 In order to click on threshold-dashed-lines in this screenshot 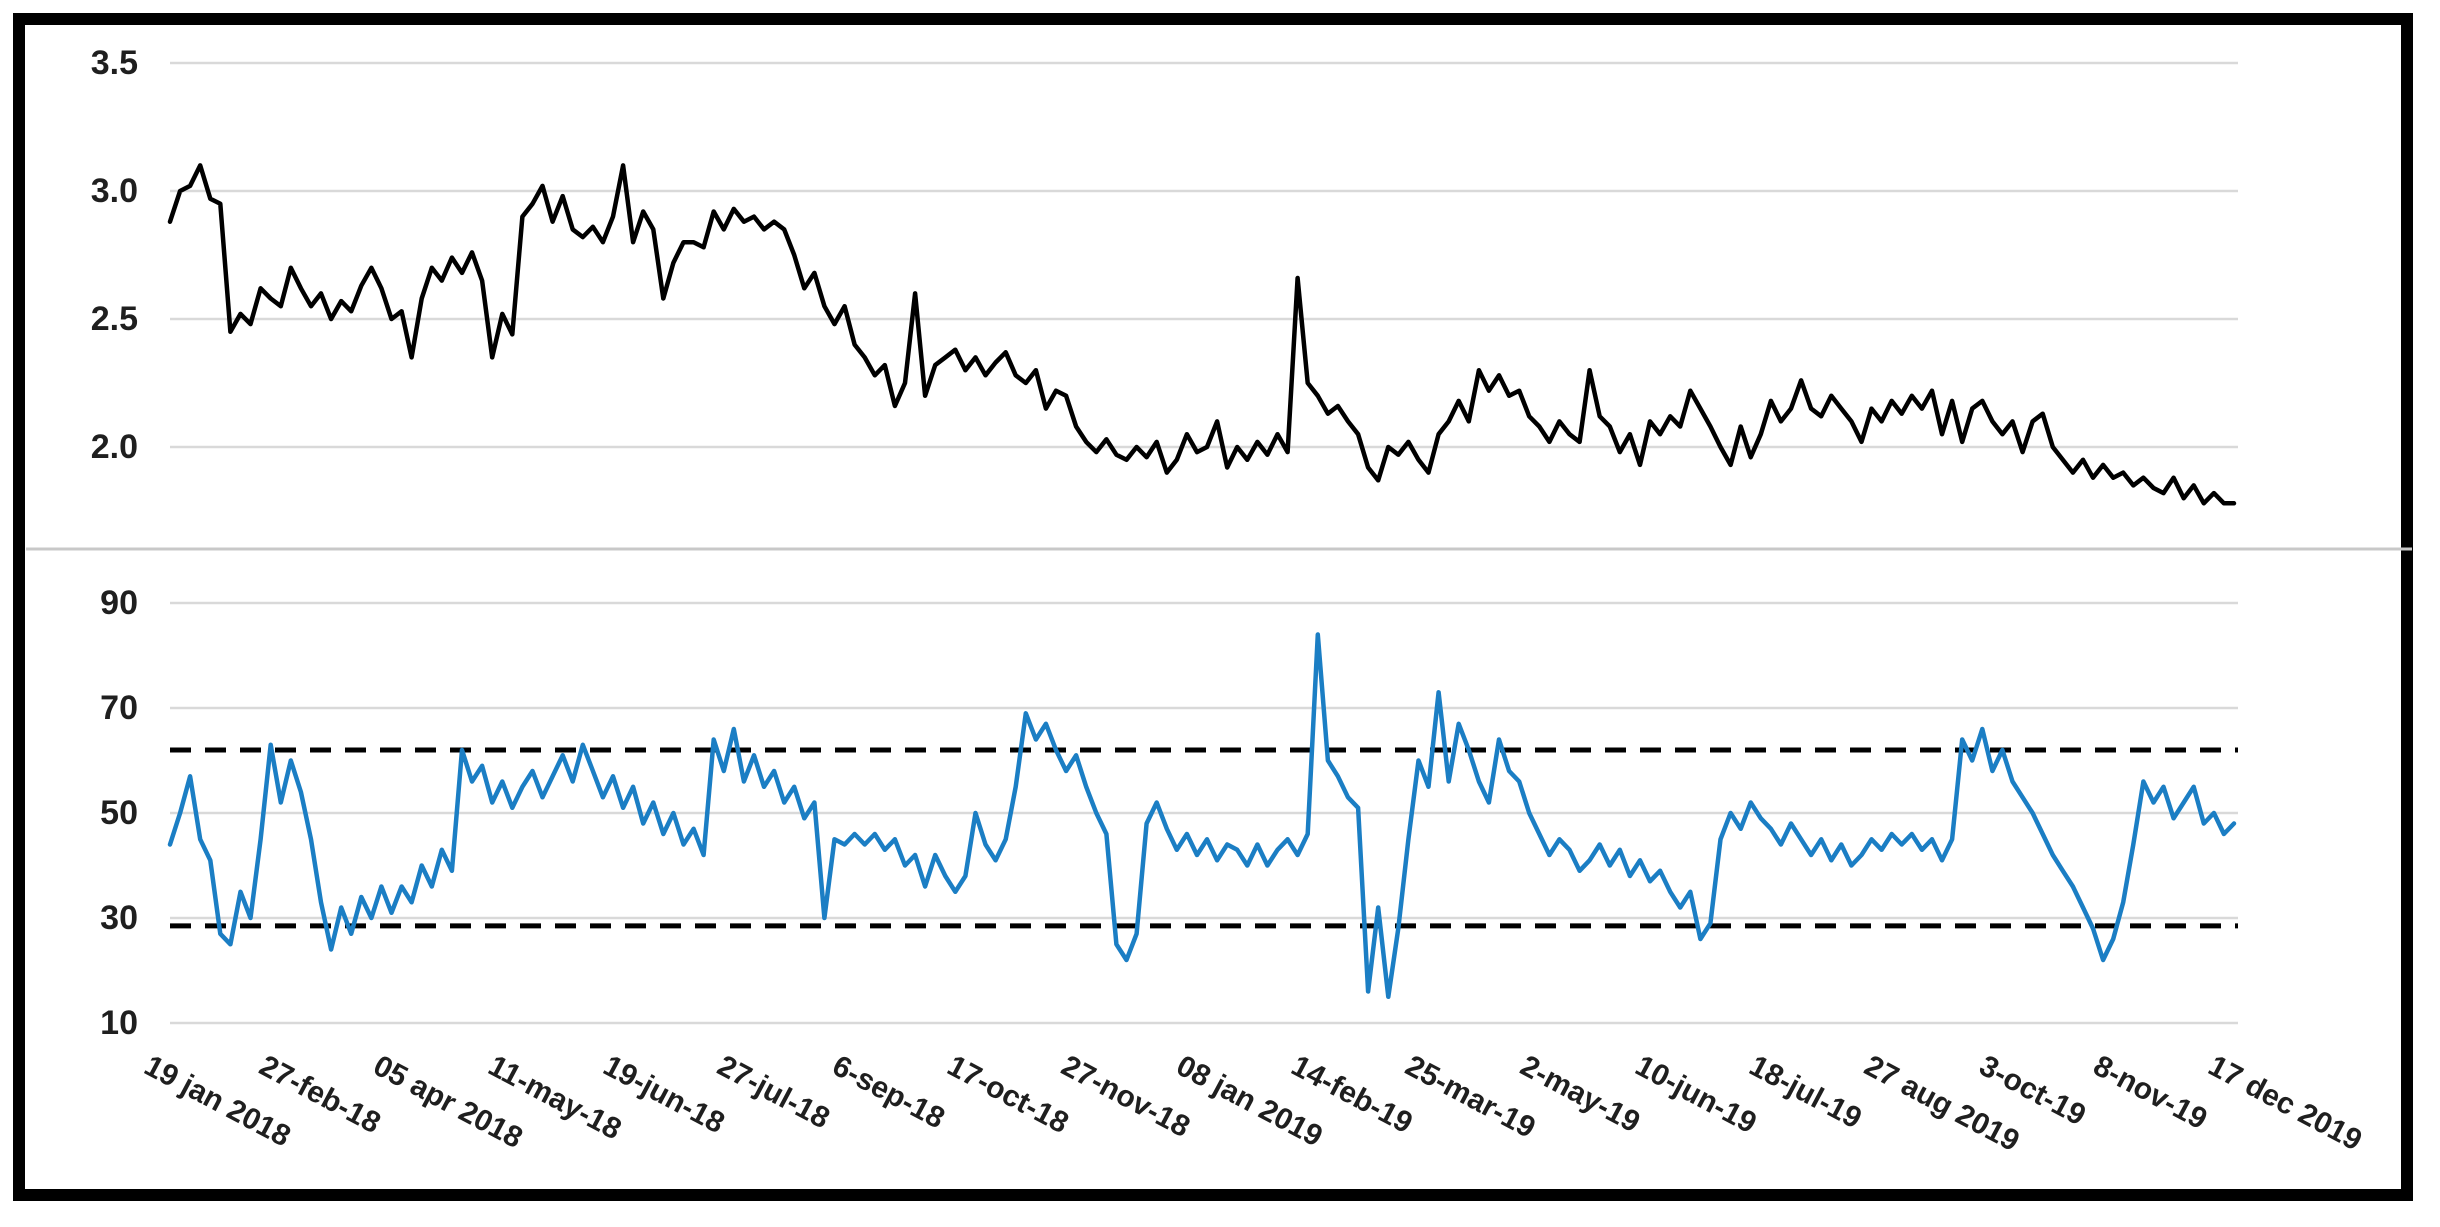, I will do `click(1204, 838)`.